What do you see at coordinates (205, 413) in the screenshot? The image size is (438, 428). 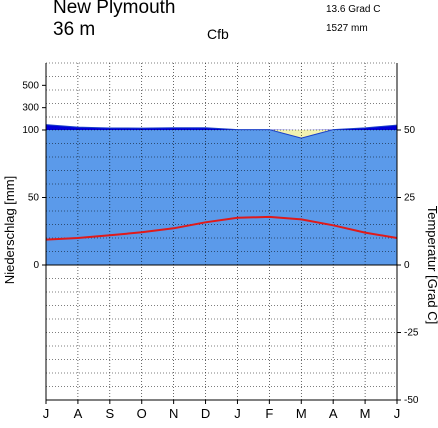 I see `month-label: D` at bounding box center [205, 413].